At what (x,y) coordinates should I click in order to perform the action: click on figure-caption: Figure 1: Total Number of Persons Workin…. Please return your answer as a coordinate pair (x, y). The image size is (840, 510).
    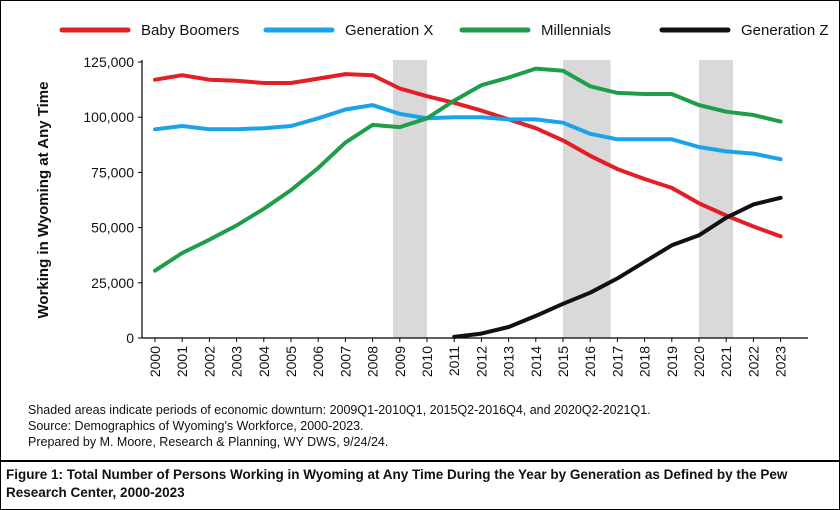
    Looking at the image, I should click on (397, 483).